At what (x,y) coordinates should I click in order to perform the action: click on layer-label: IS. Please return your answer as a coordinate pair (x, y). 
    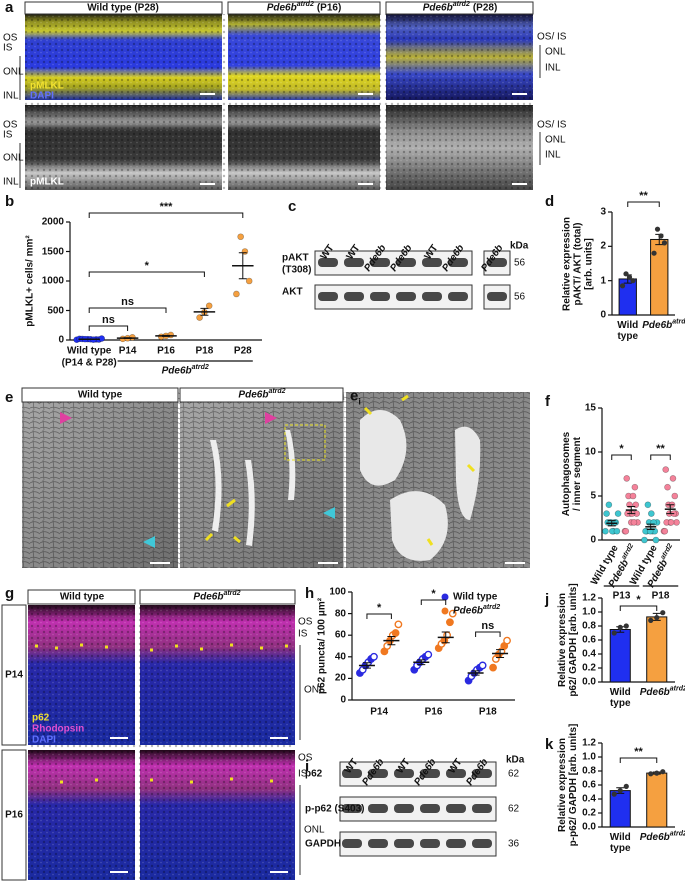
    Looking at the image, I should click on (303, 774).